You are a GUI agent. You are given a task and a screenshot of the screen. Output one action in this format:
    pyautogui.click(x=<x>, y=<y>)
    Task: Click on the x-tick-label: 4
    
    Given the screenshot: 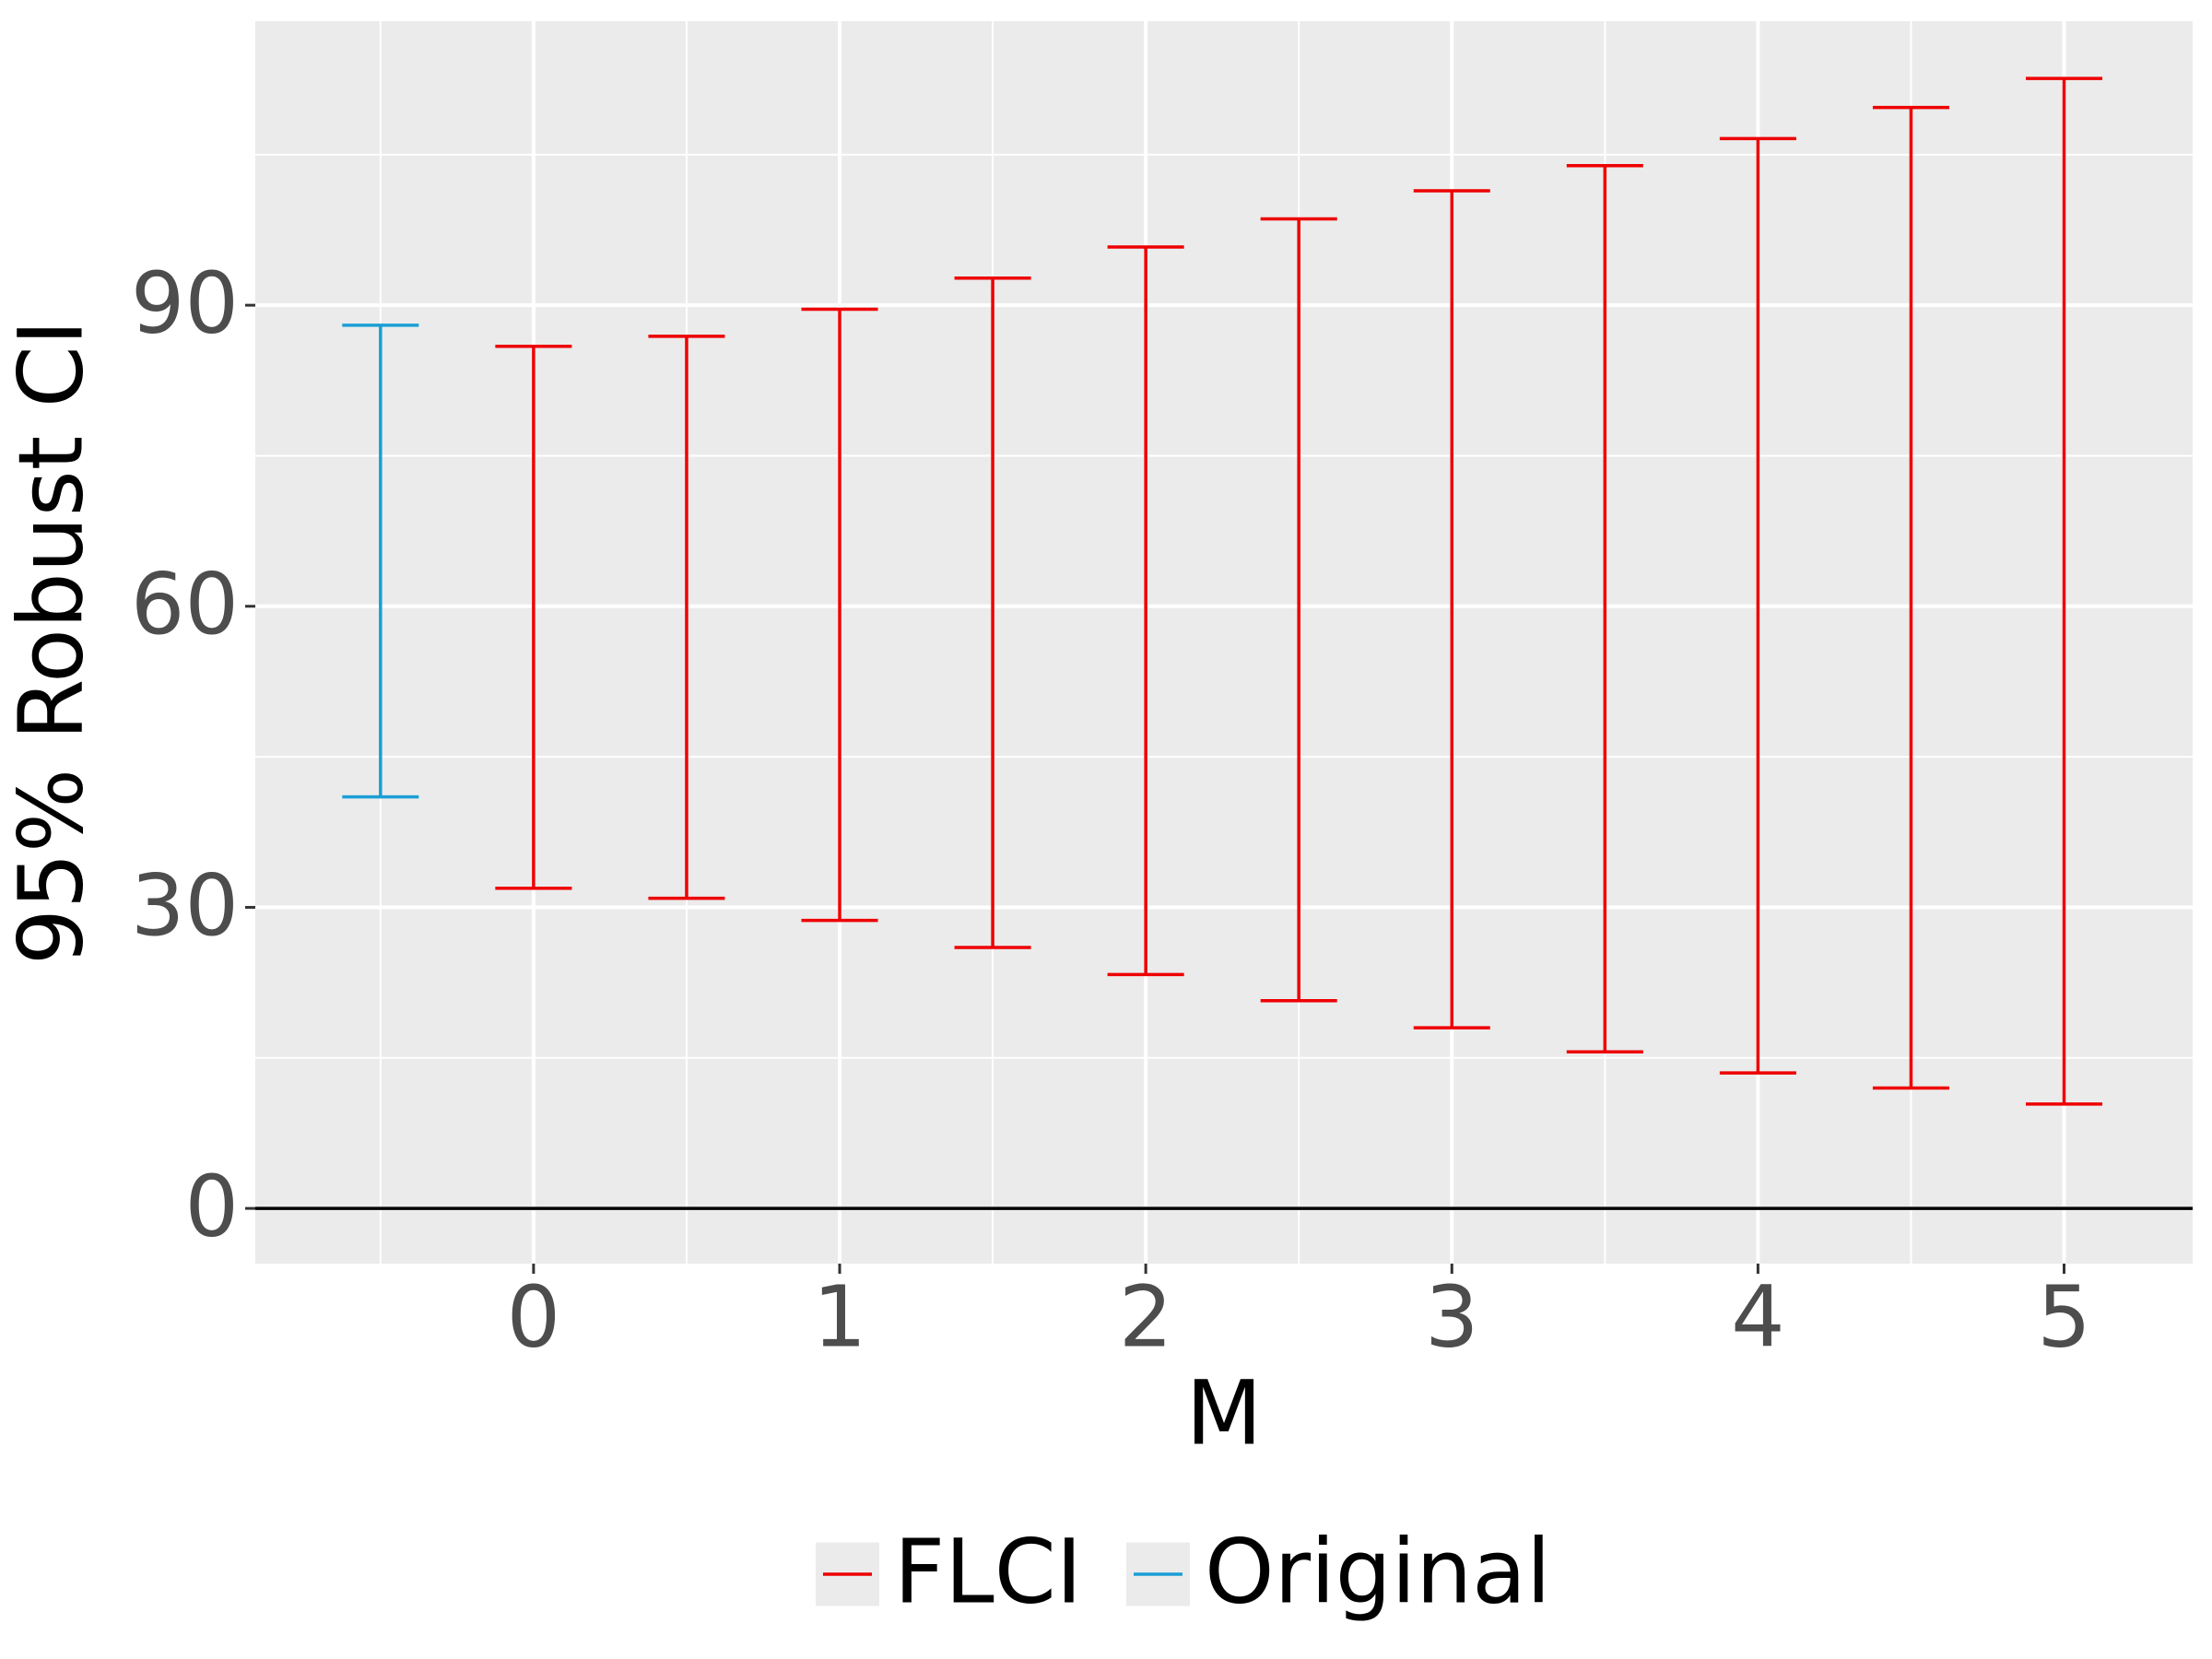 What is the action you would take?
    pyautogui.click(x=1758, y=1316)
    